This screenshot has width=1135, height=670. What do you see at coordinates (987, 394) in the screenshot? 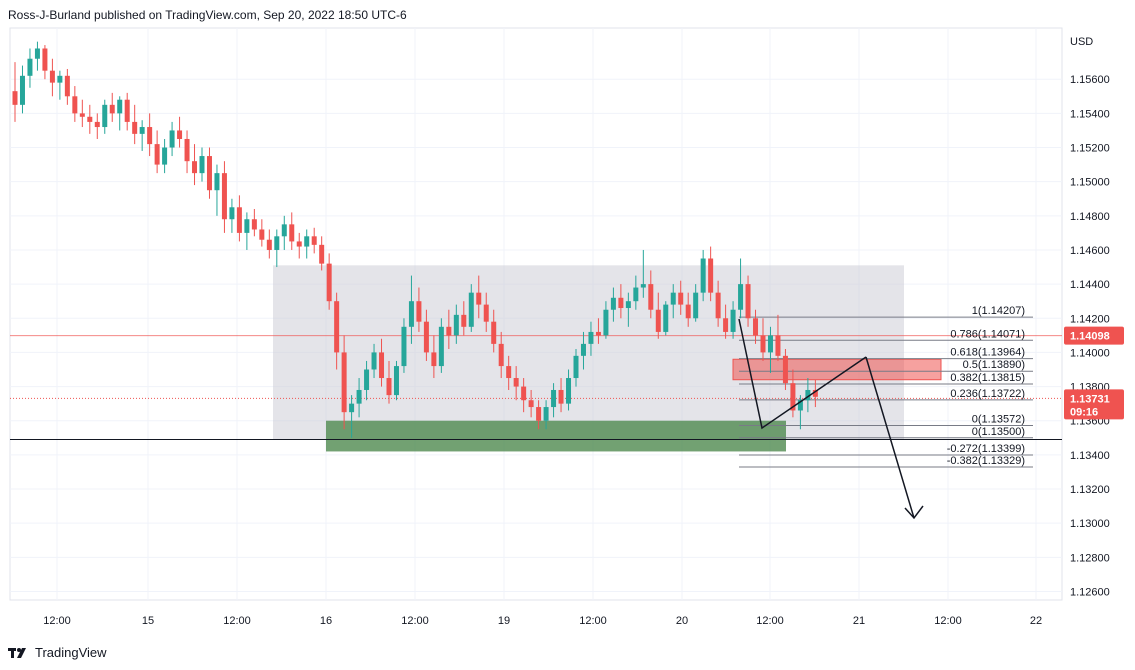
I see `fib-level-label: 0.236(1.13722)` at bounding box center [987, 394].